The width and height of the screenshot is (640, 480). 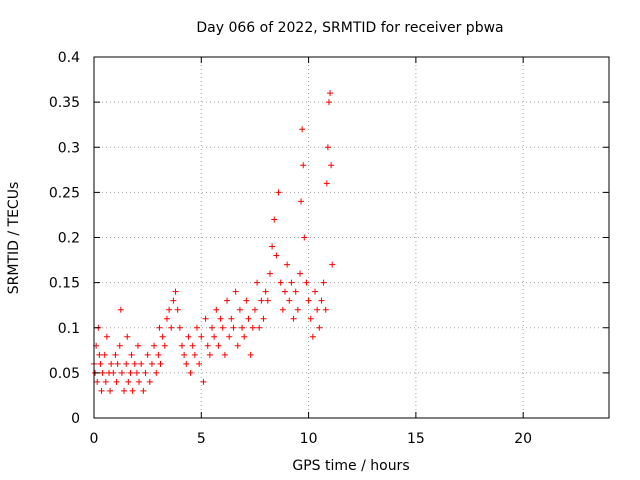 What do you see at coordinates (523, 439) in the screenshot?
I see `x-tick-label: 20` at bounding box center [523, 439].